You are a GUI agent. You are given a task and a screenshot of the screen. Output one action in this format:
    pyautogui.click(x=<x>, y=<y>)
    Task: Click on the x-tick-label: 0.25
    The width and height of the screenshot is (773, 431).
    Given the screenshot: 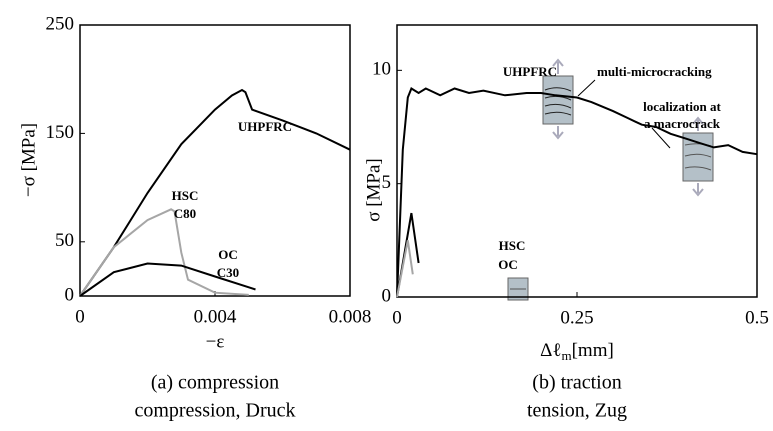 What is the action you would take?
    pyautogui.click(x=576, y=317)
    